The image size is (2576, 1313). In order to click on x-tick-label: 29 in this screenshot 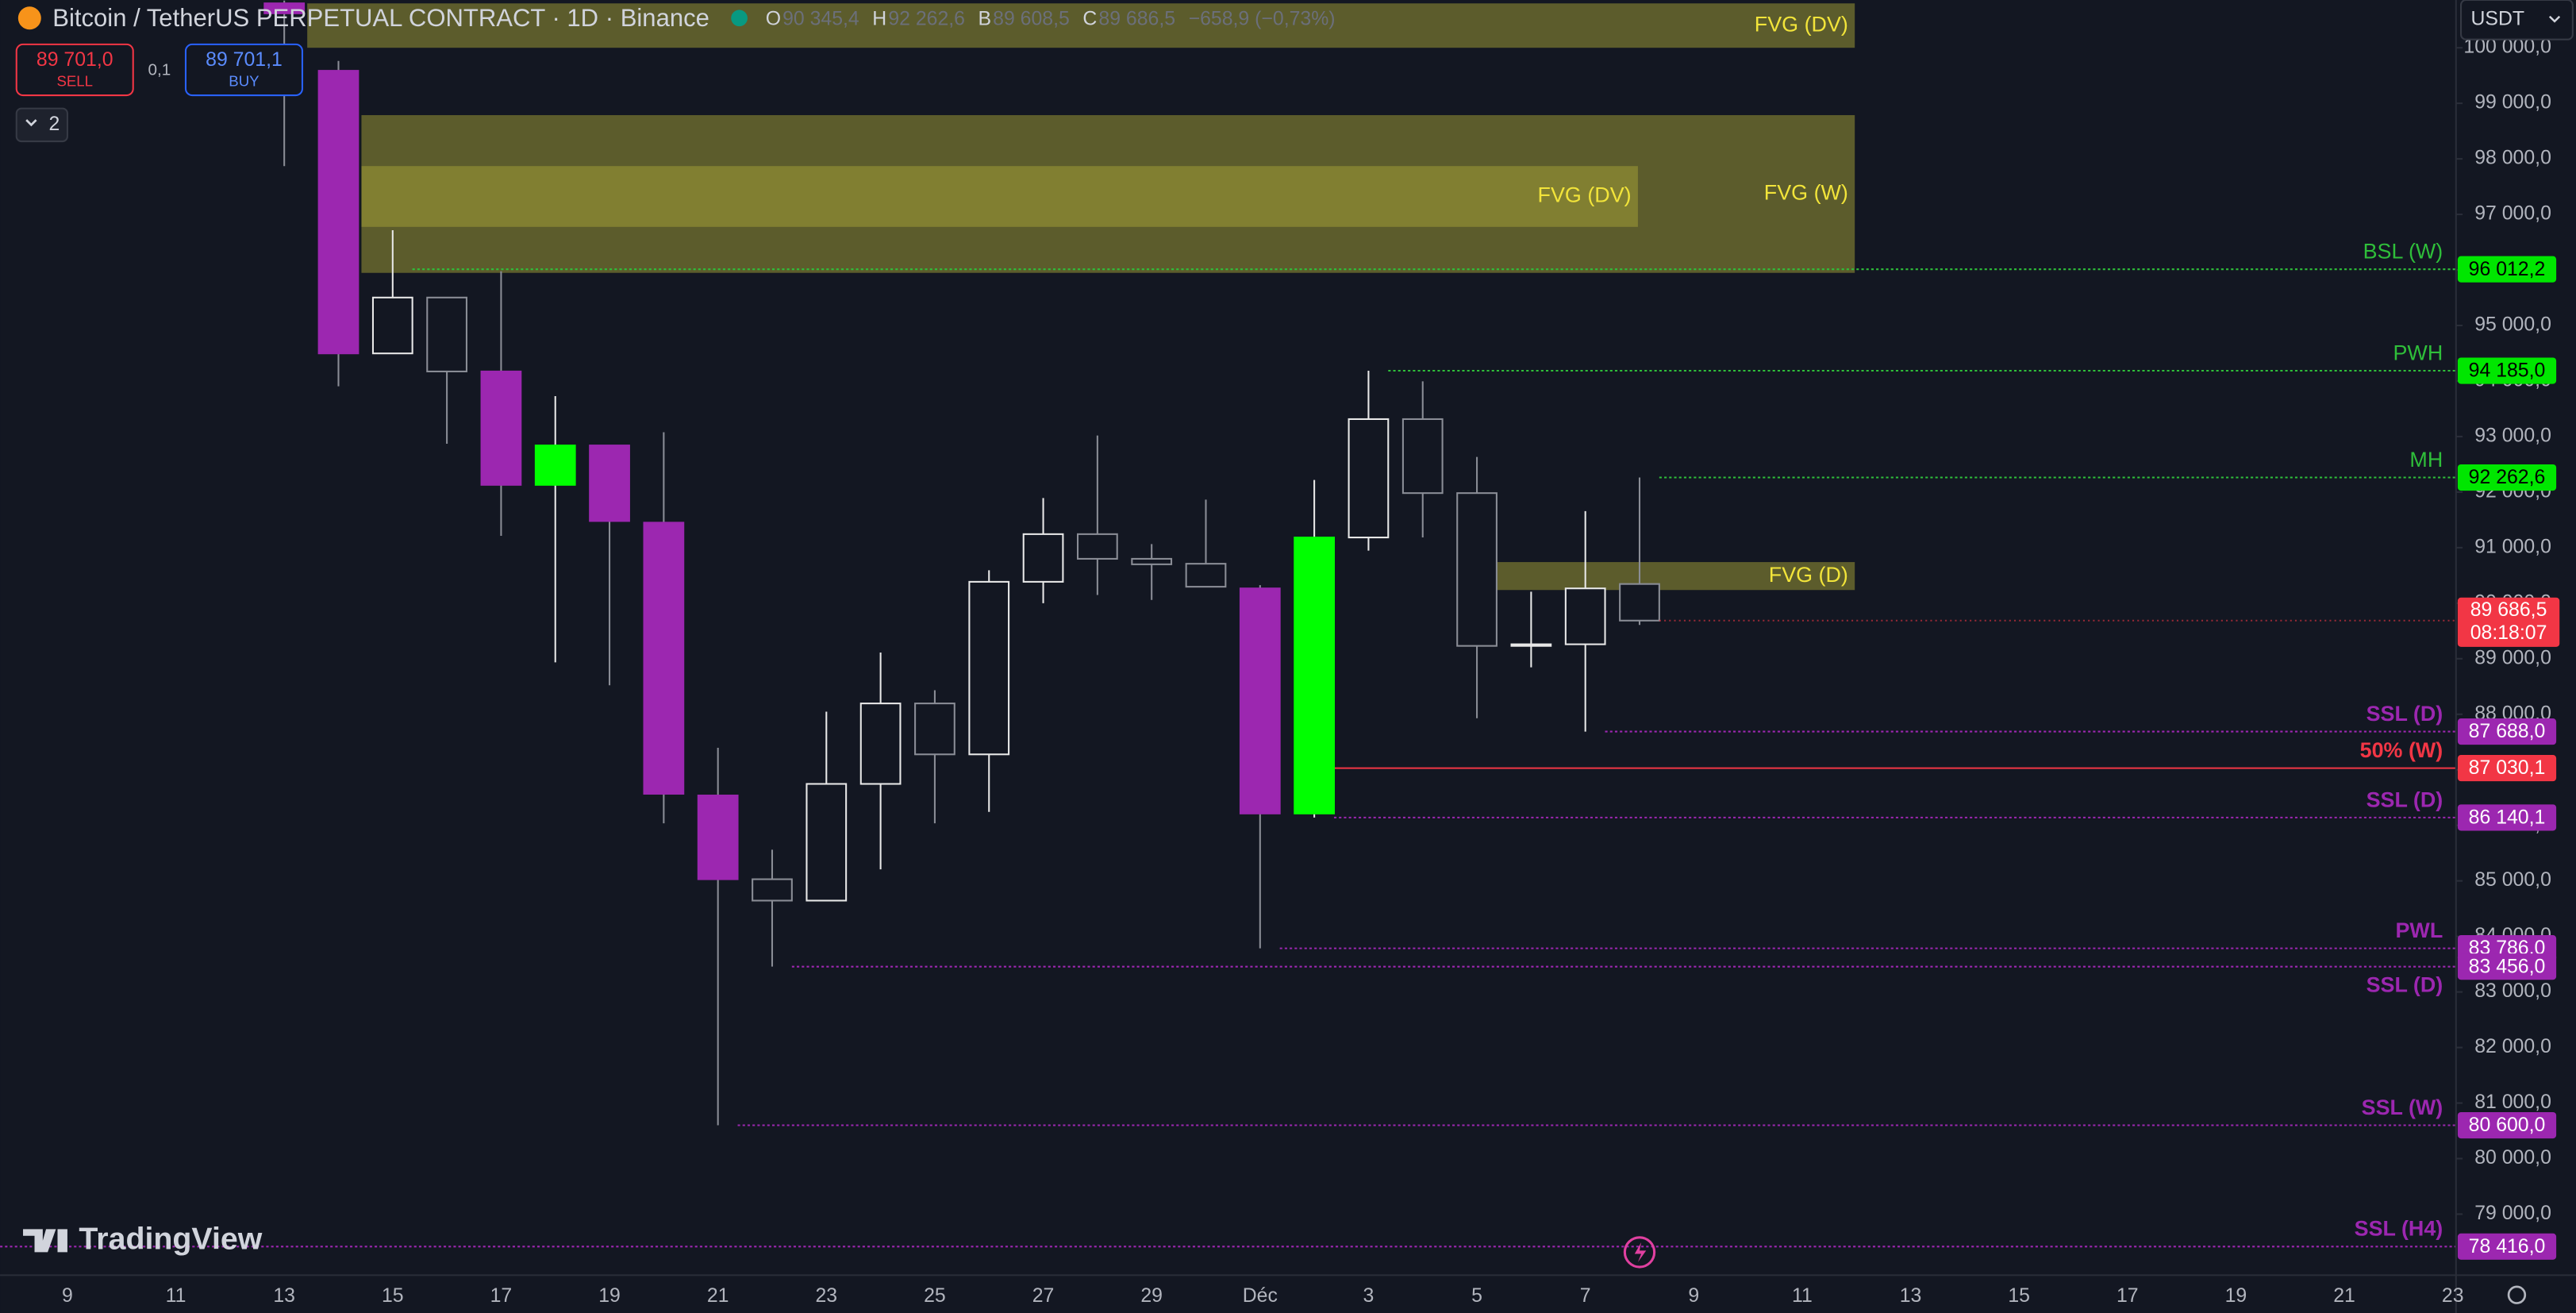, I will do `click(1151, 1296)`.